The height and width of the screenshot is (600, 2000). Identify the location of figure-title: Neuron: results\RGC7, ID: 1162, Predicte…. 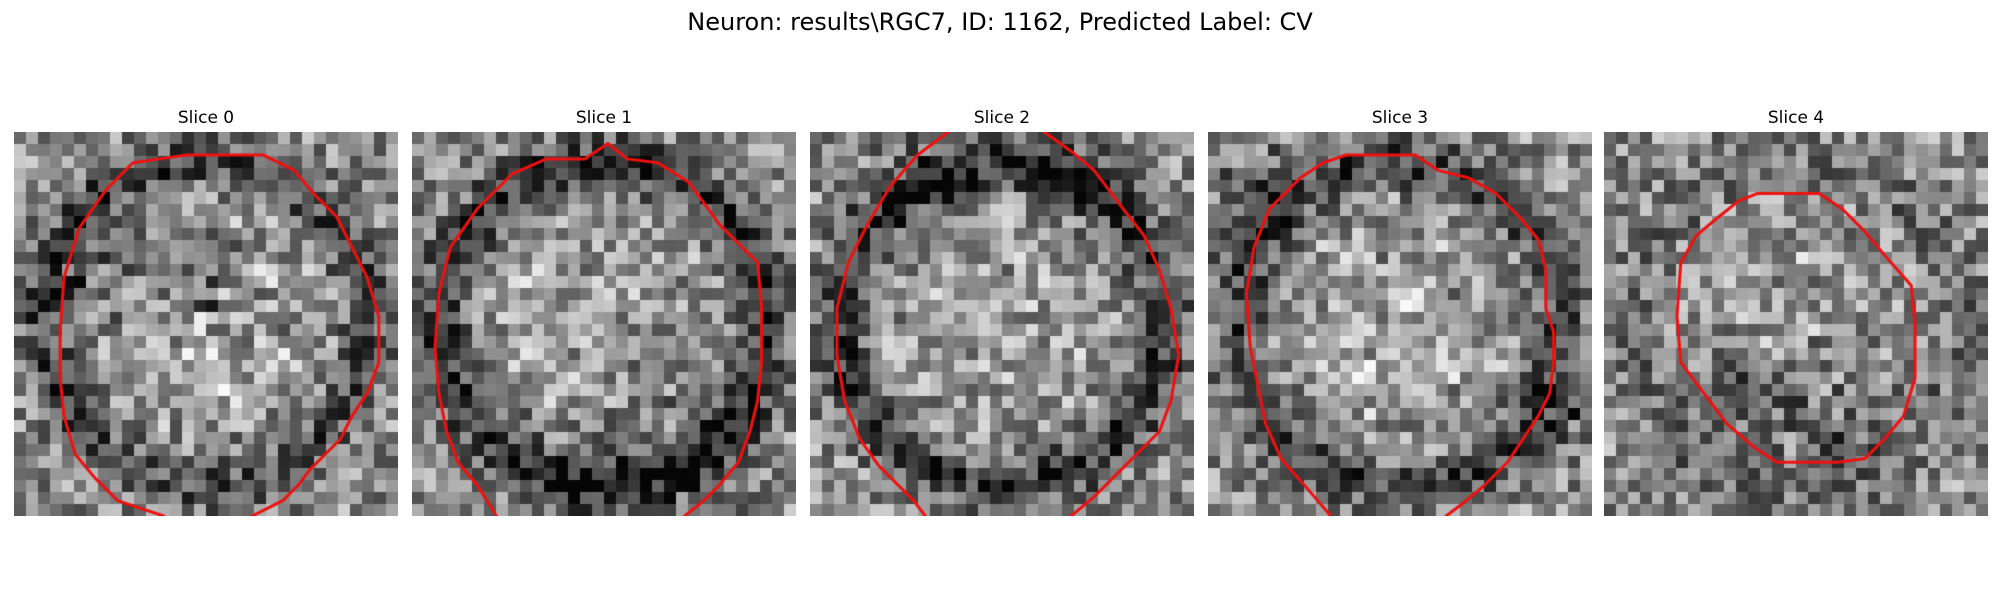
(1000, 22).